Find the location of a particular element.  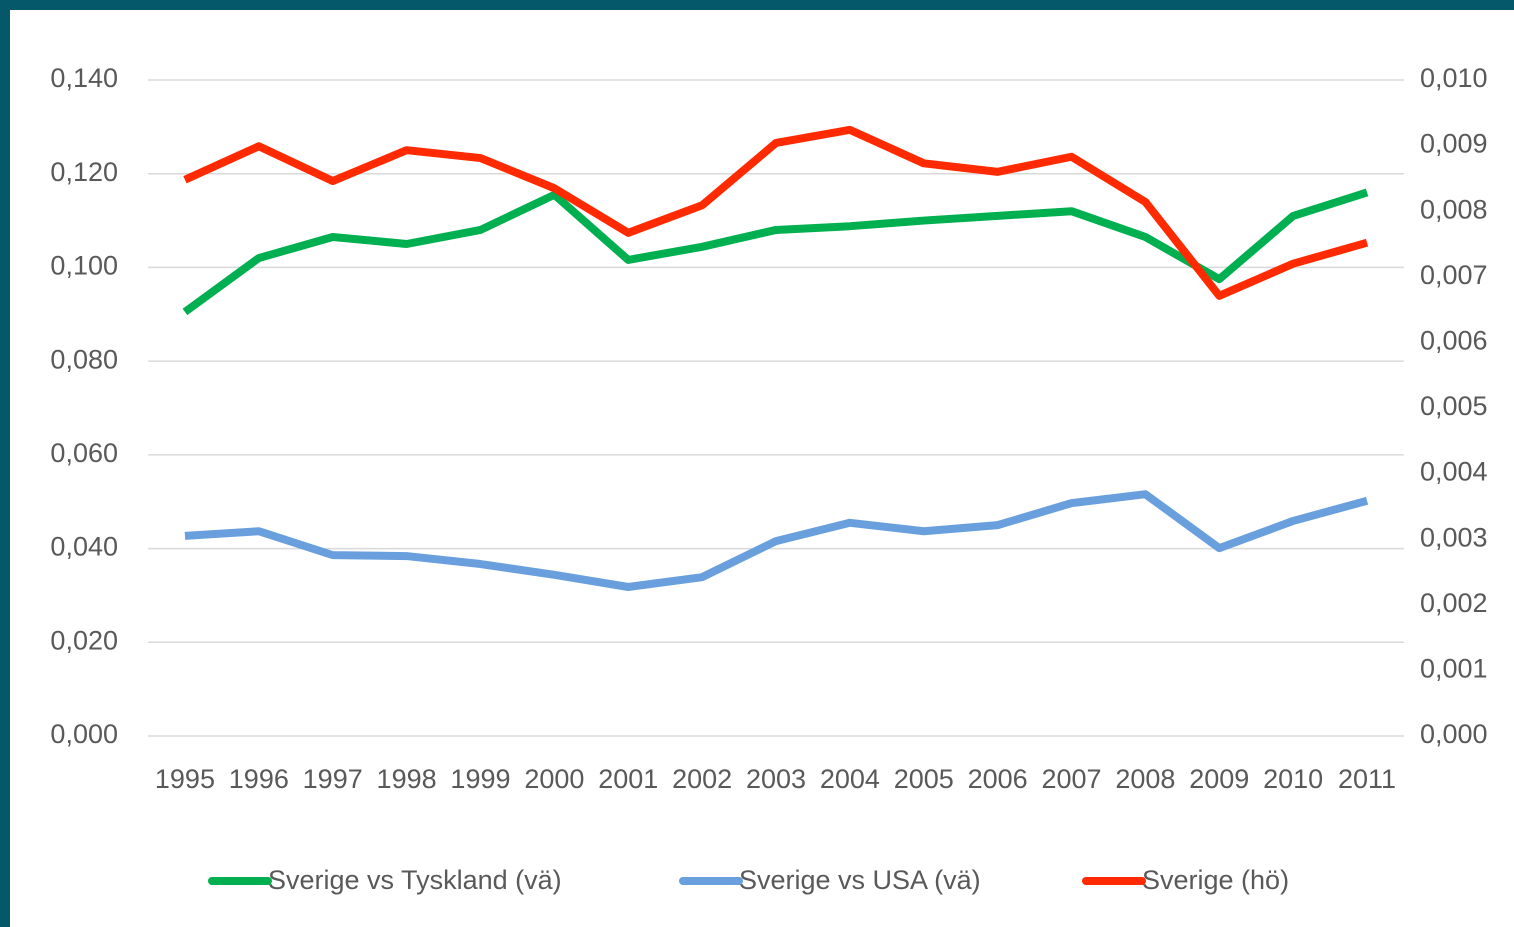

y2-tick-label: 0,003 is located at coordinates (1454, 537).